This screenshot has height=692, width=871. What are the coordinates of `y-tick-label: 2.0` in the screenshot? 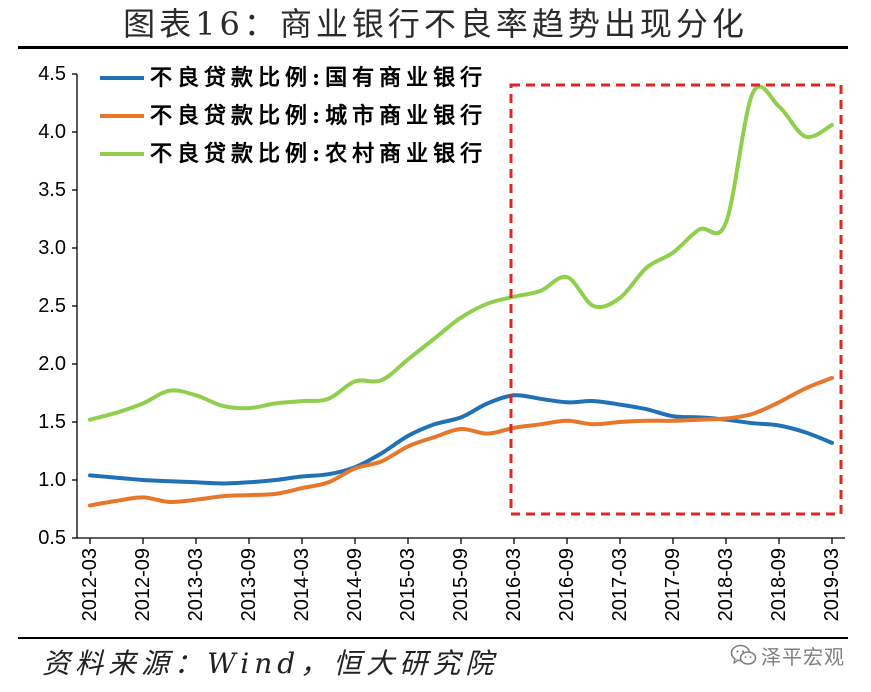 It's located at (52, 364).